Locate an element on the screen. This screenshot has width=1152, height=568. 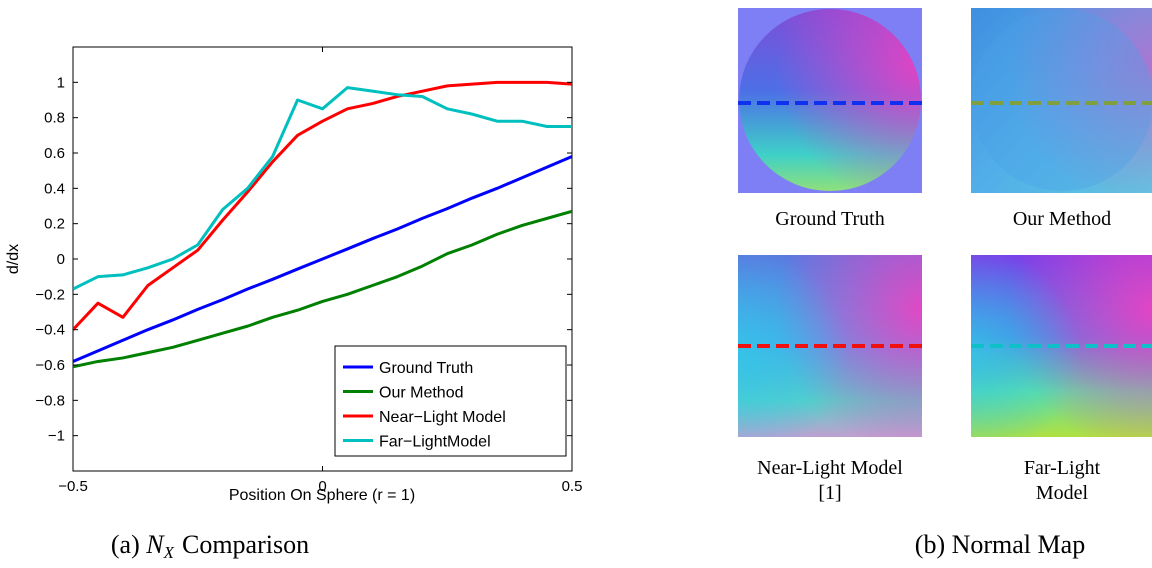
caption-rest: Normal Map is located at coordinates (1019, 544).